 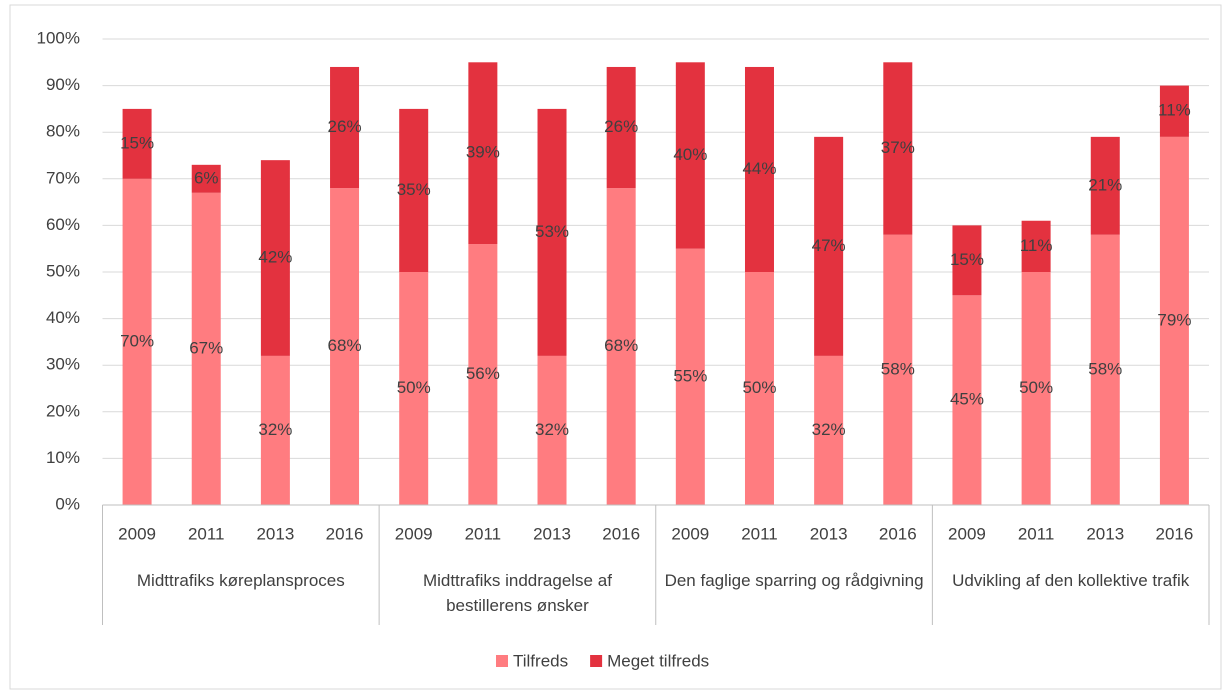 I want to click on y-tick-label: 40%, so click(x=63, y=317).